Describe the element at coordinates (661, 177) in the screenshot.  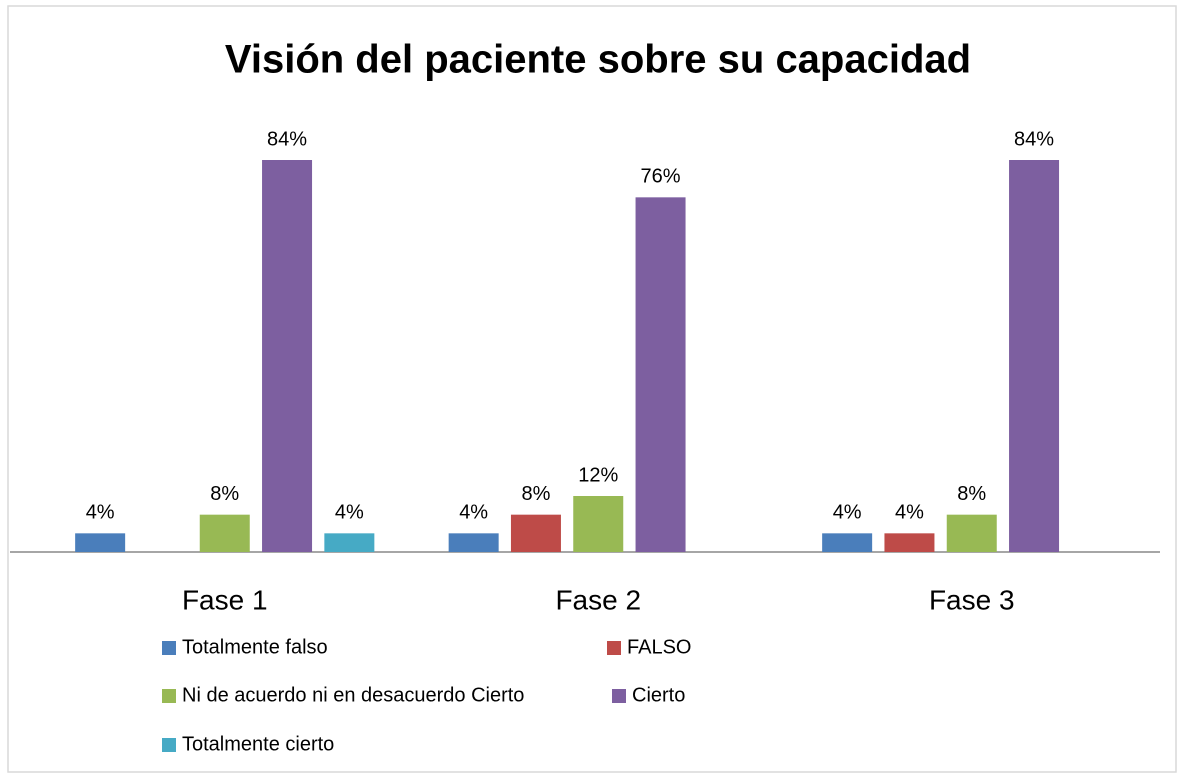
I see `data-label: 76%` at that location.